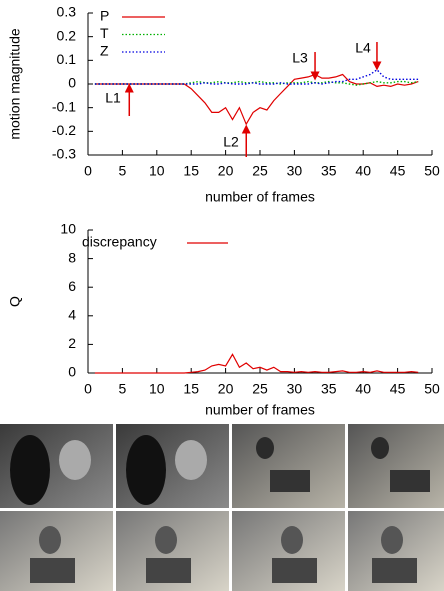 The width and height of the screenshot is (444, 591). Describe the element at coordinates (363, 48) in the screenshot. I see `annotation: L4` at that location.